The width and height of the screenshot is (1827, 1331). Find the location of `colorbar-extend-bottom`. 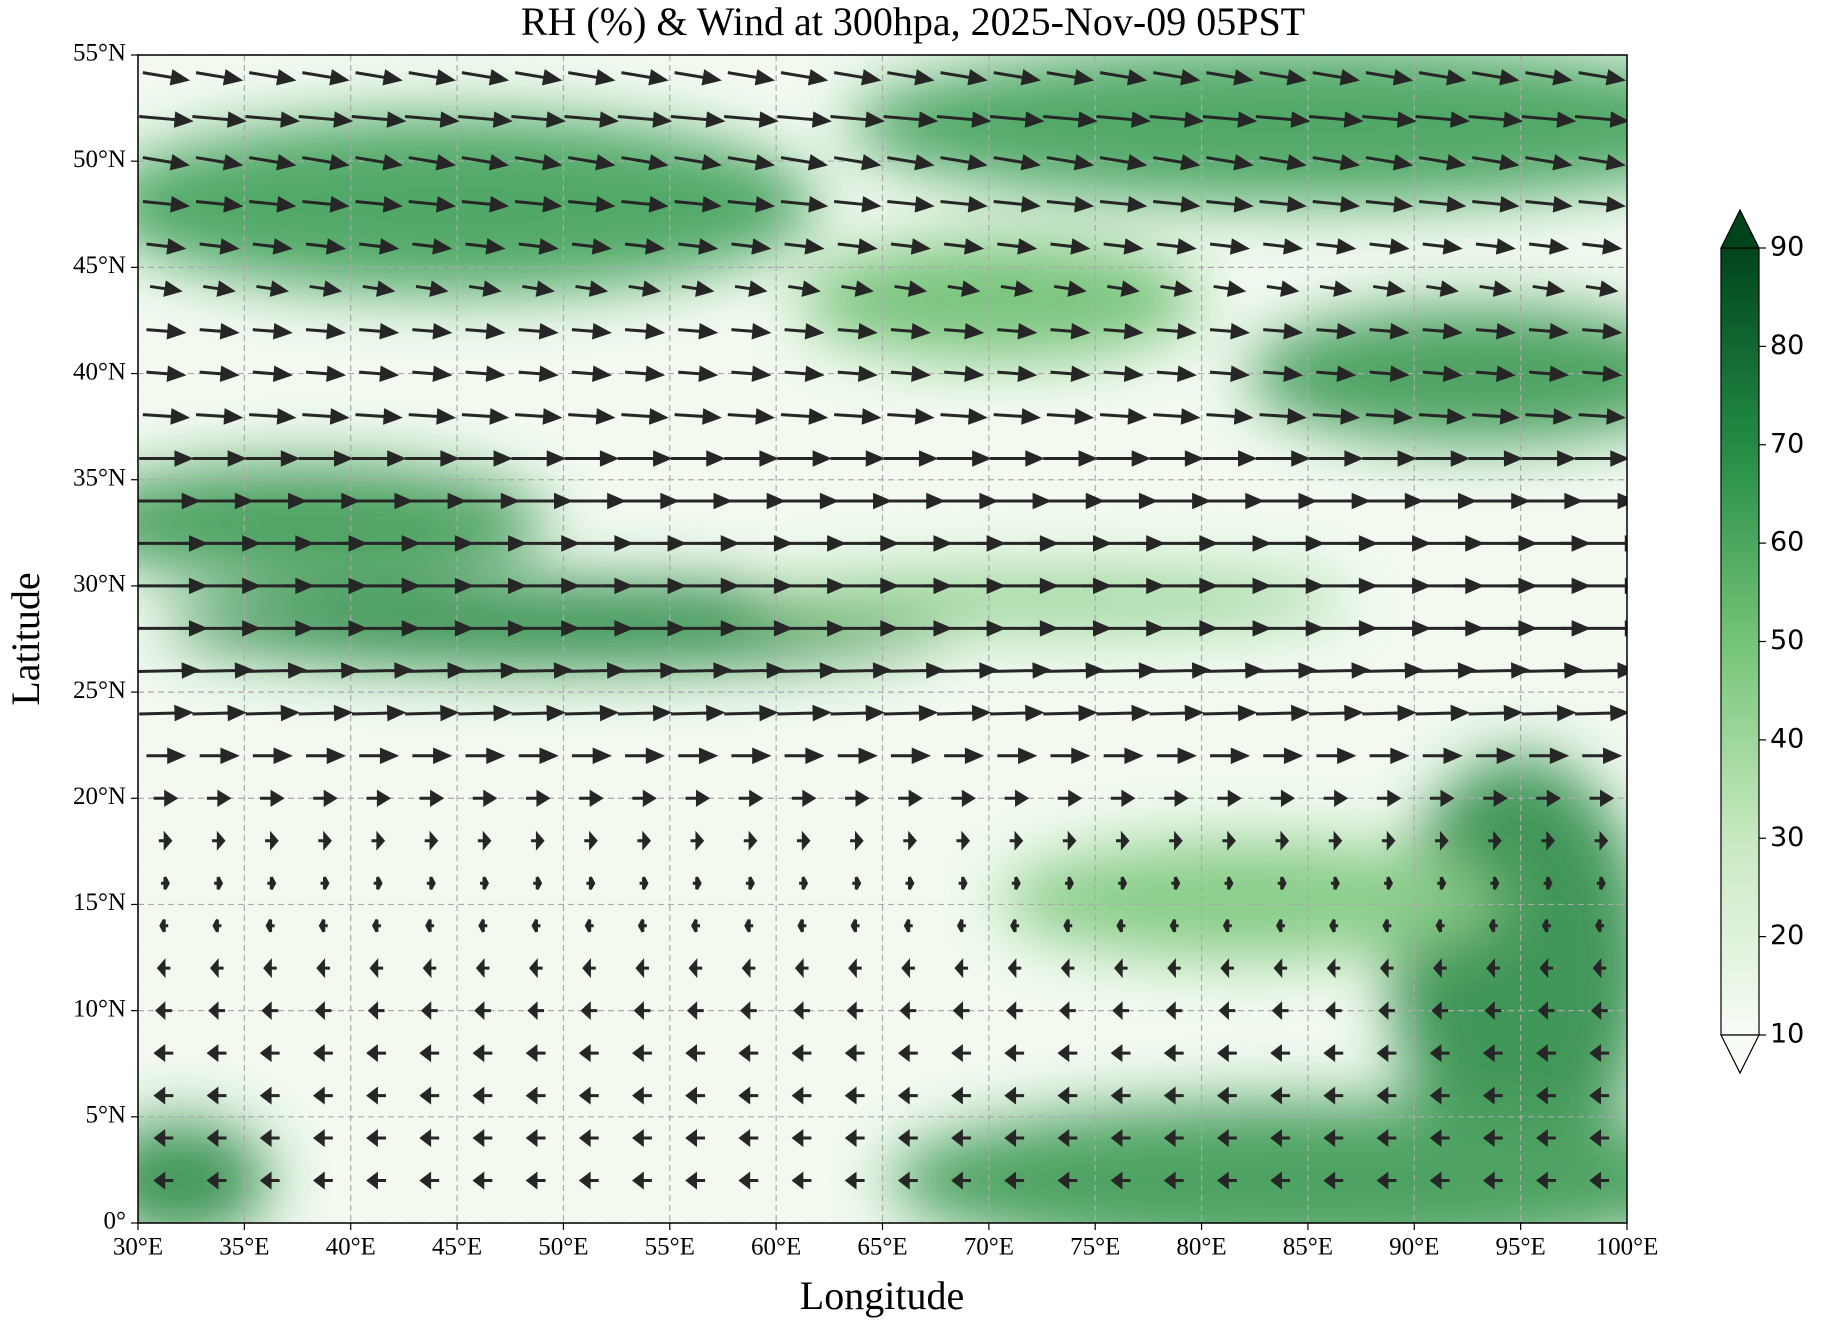

colorbar-extend-bottom is located at coordinates (1740, 1054).